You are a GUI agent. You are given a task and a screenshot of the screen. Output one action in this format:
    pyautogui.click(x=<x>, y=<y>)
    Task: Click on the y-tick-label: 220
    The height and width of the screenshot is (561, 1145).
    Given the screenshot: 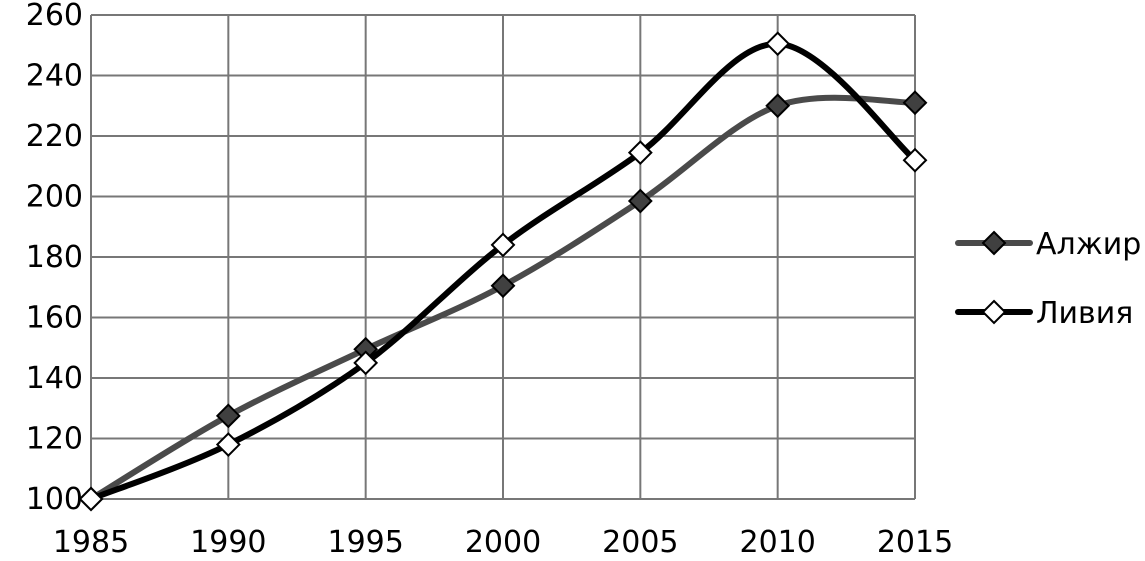 What is the action you would take?
    pyautogui.click(x=54, y=136)
    